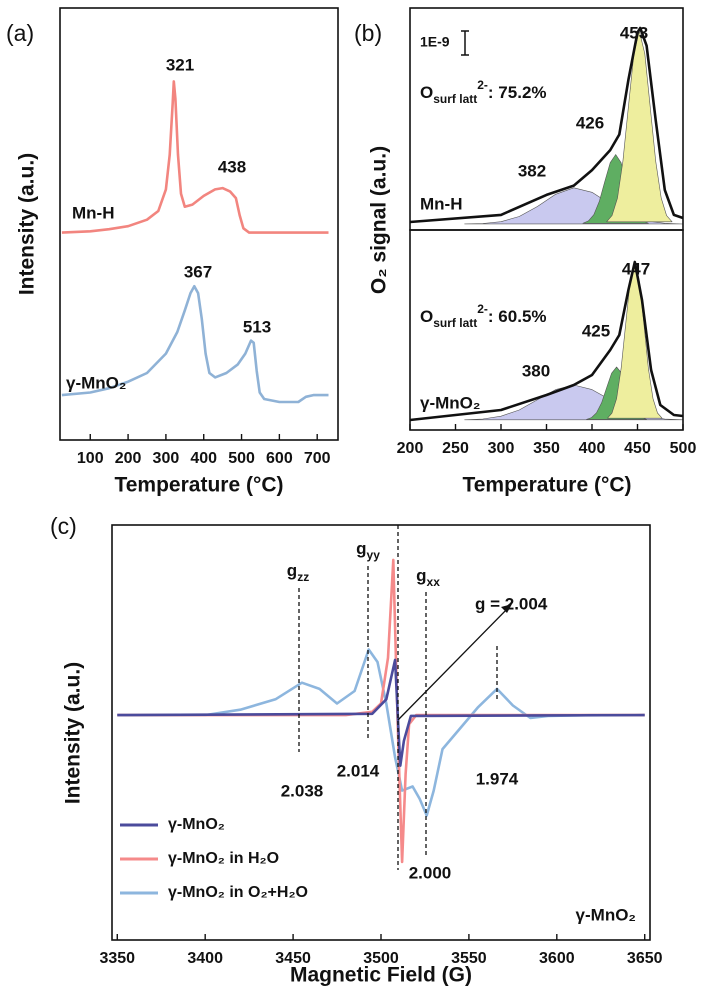  I want to click on ratio-value: : 75.2%, so click(517, 92).